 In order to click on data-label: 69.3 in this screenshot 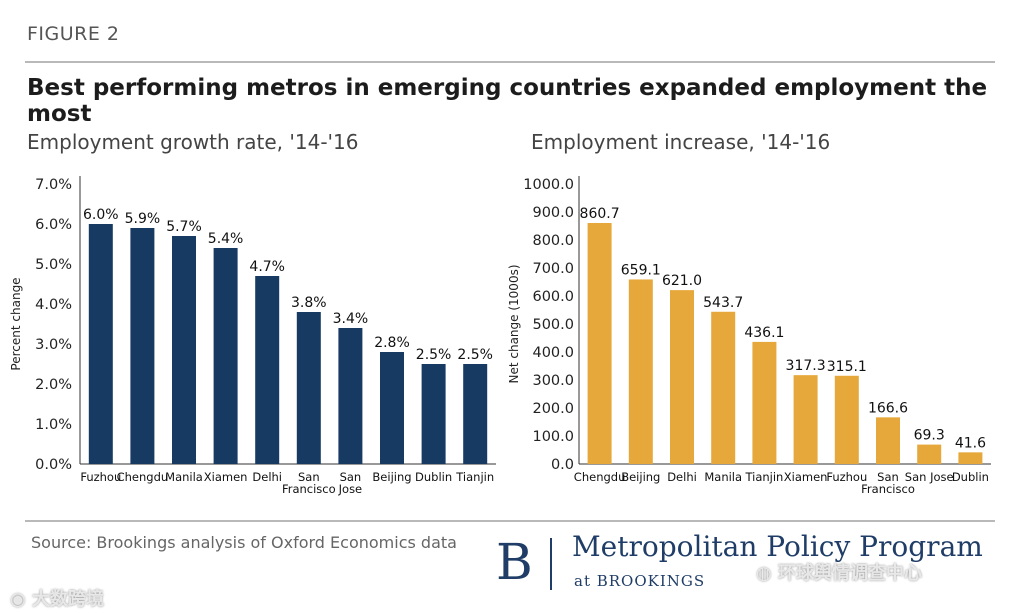, I will do `click(929, 436)`.